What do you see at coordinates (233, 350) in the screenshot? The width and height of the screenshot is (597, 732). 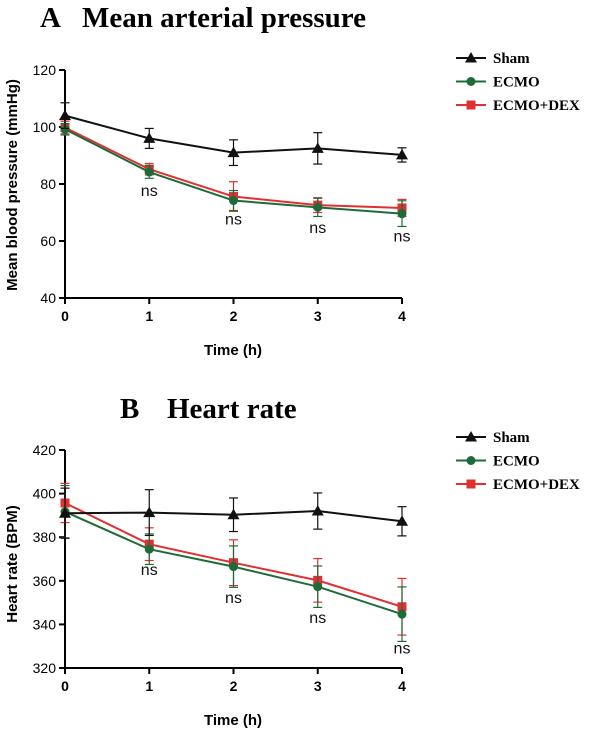 I see `panel-a-x-axis-label: Time (h)` at bounding box center [233, 350].